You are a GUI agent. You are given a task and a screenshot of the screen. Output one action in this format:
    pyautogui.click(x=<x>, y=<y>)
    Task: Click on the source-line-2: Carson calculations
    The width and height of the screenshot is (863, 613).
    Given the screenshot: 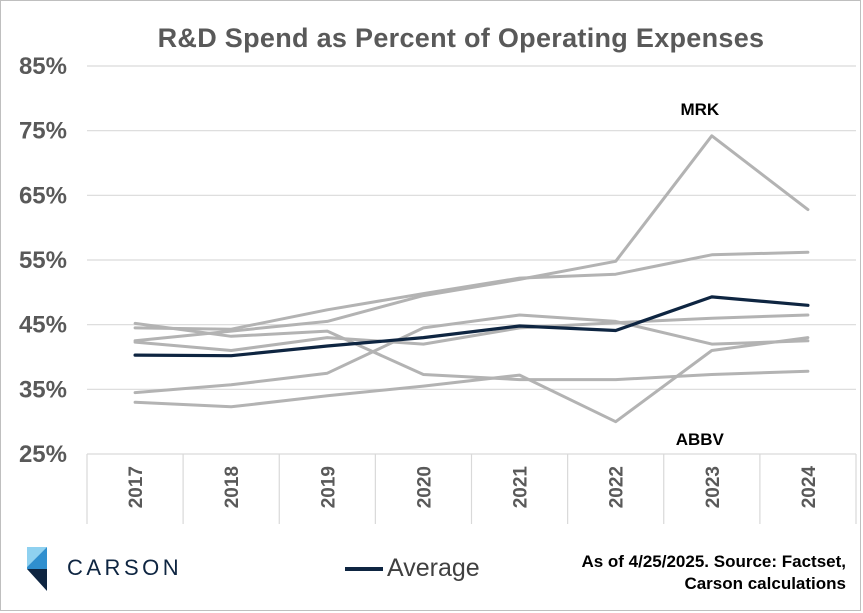 What is the action you would take?
    pyautogui.click(x=765, y=583)
    